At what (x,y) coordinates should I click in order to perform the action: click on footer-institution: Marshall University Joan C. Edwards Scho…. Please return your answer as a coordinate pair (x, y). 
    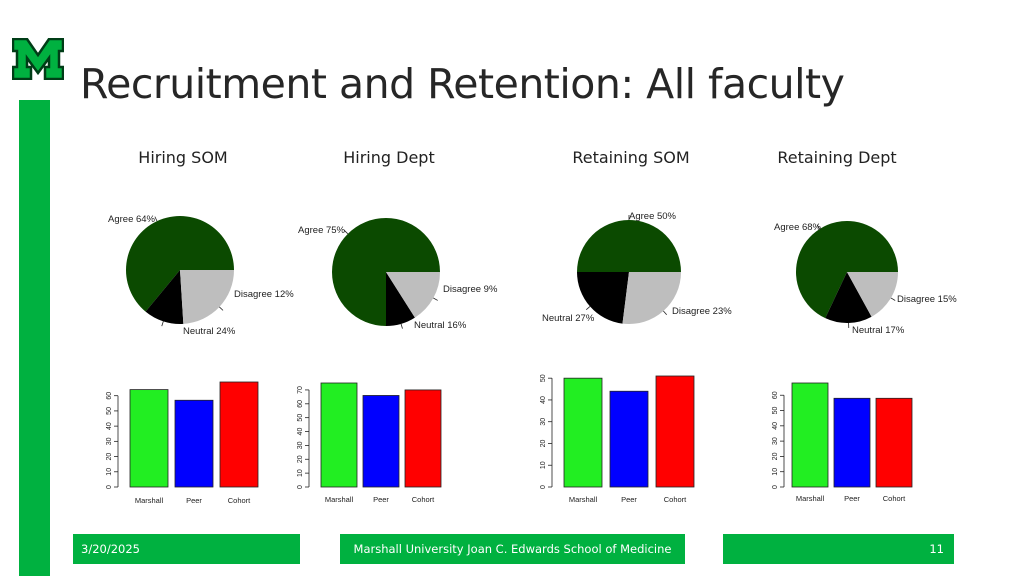
    Looking at the image, I should click on (512, 549).